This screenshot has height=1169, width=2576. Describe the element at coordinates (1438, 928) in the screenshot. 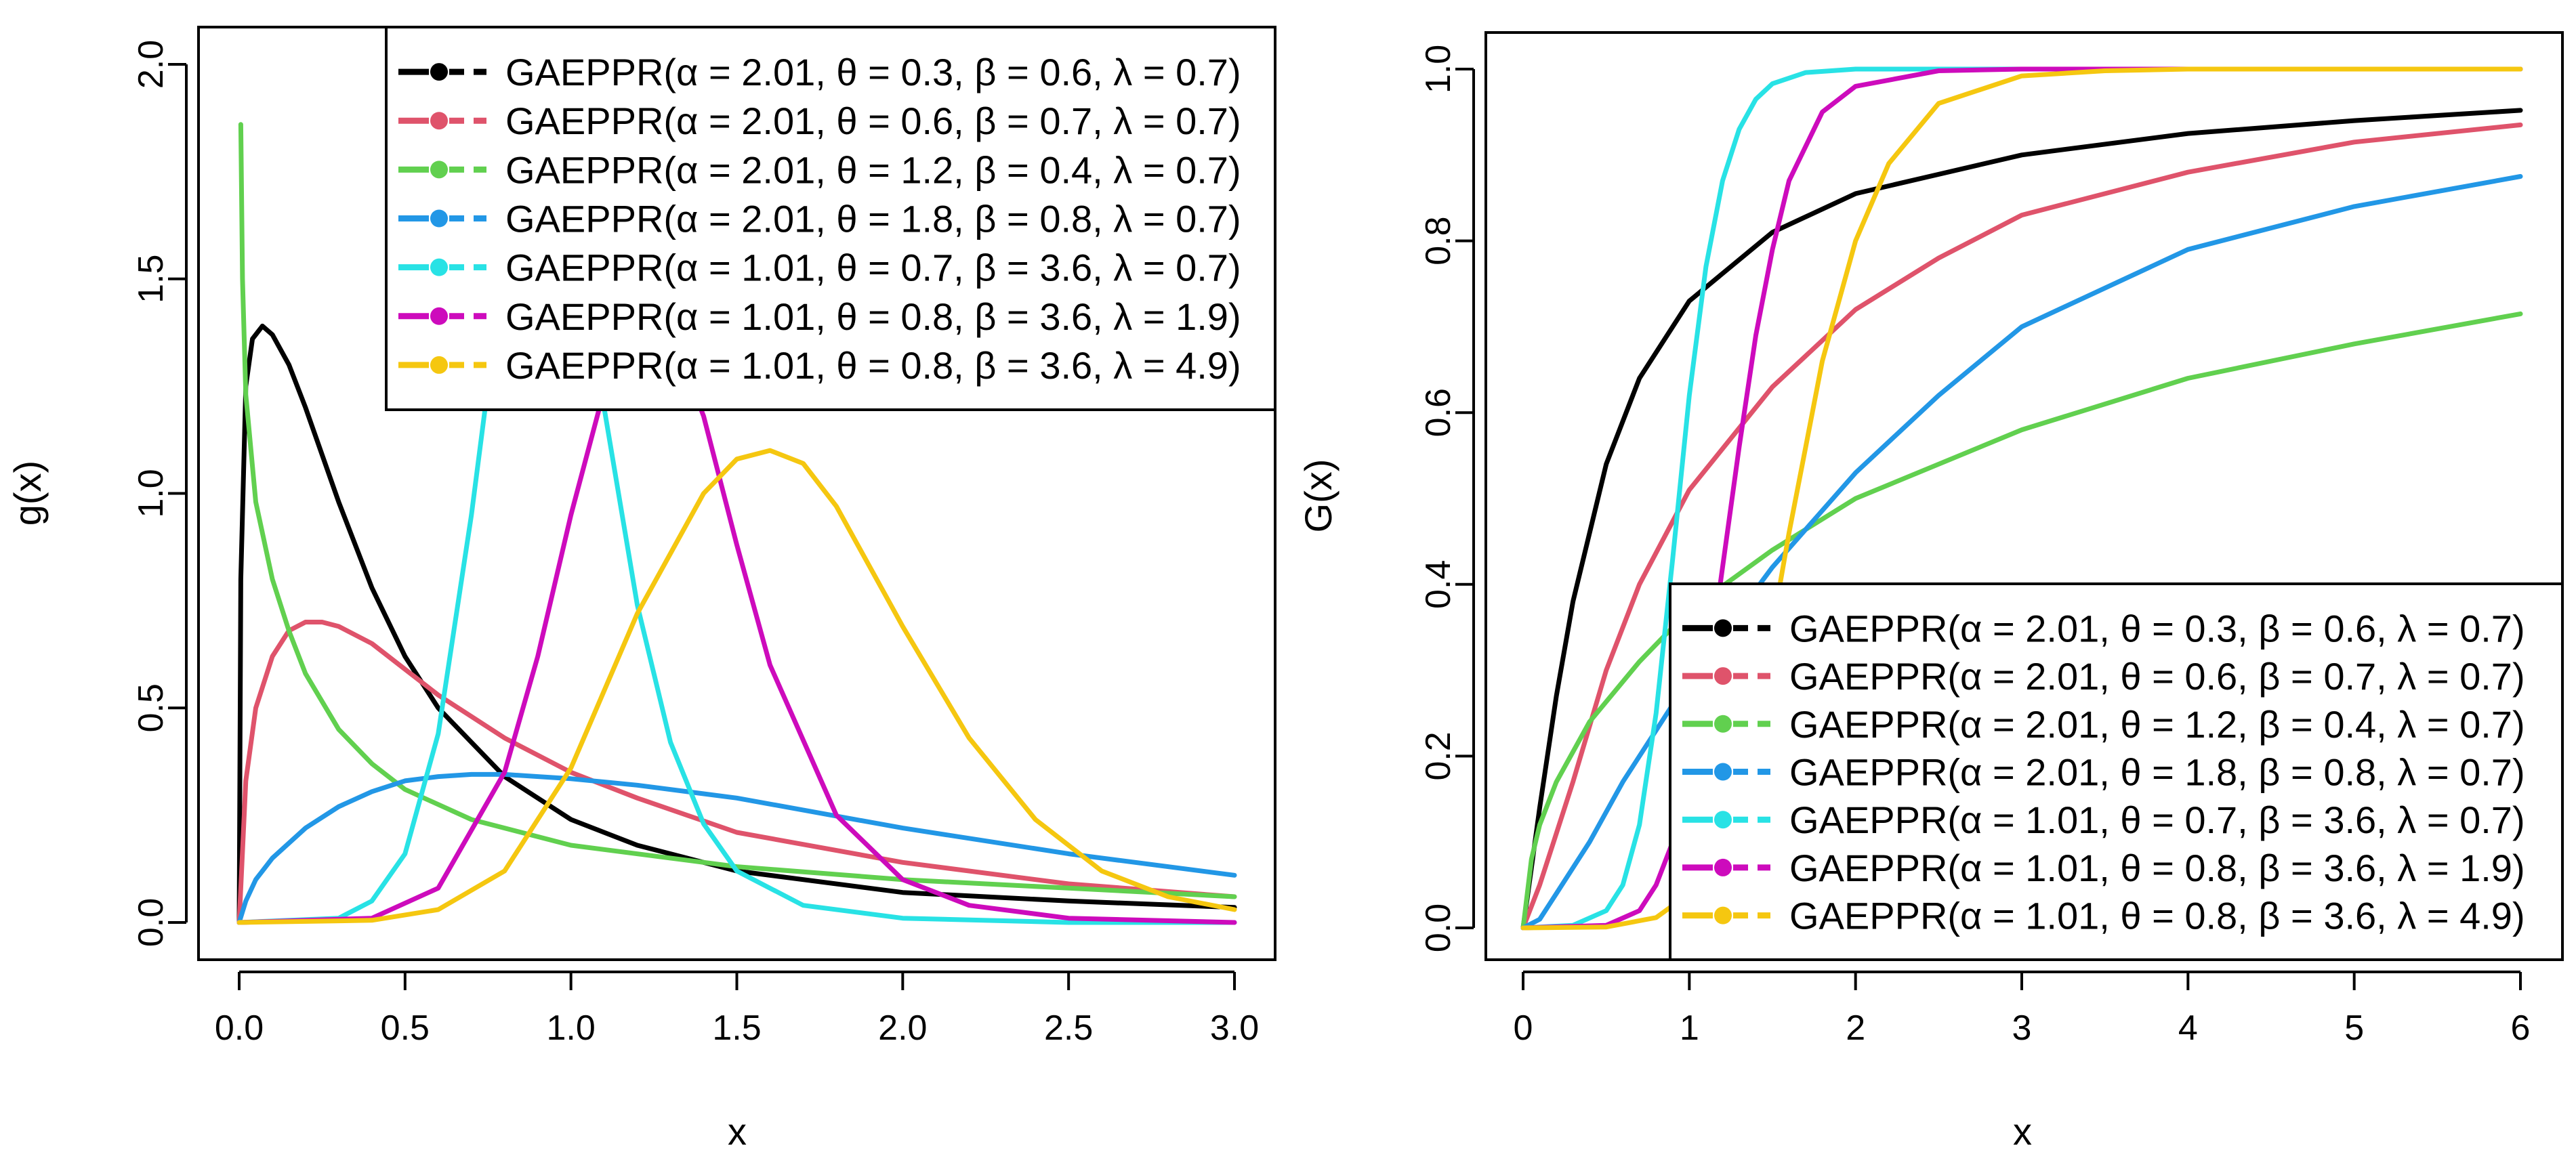

I see `cdf-y-tick-label: 0.0` at that location.